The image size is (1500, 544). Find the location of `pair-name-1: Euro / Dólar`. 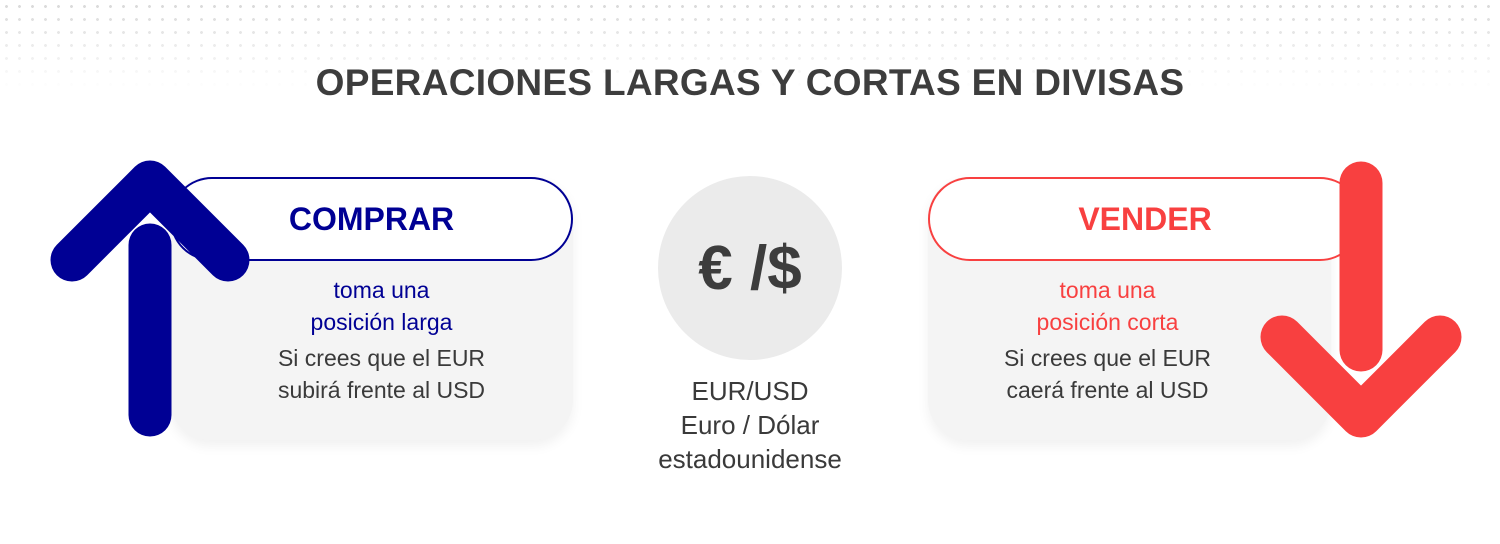

pair-name-1: Euro / Dólar is located at coordinates (750, 425).